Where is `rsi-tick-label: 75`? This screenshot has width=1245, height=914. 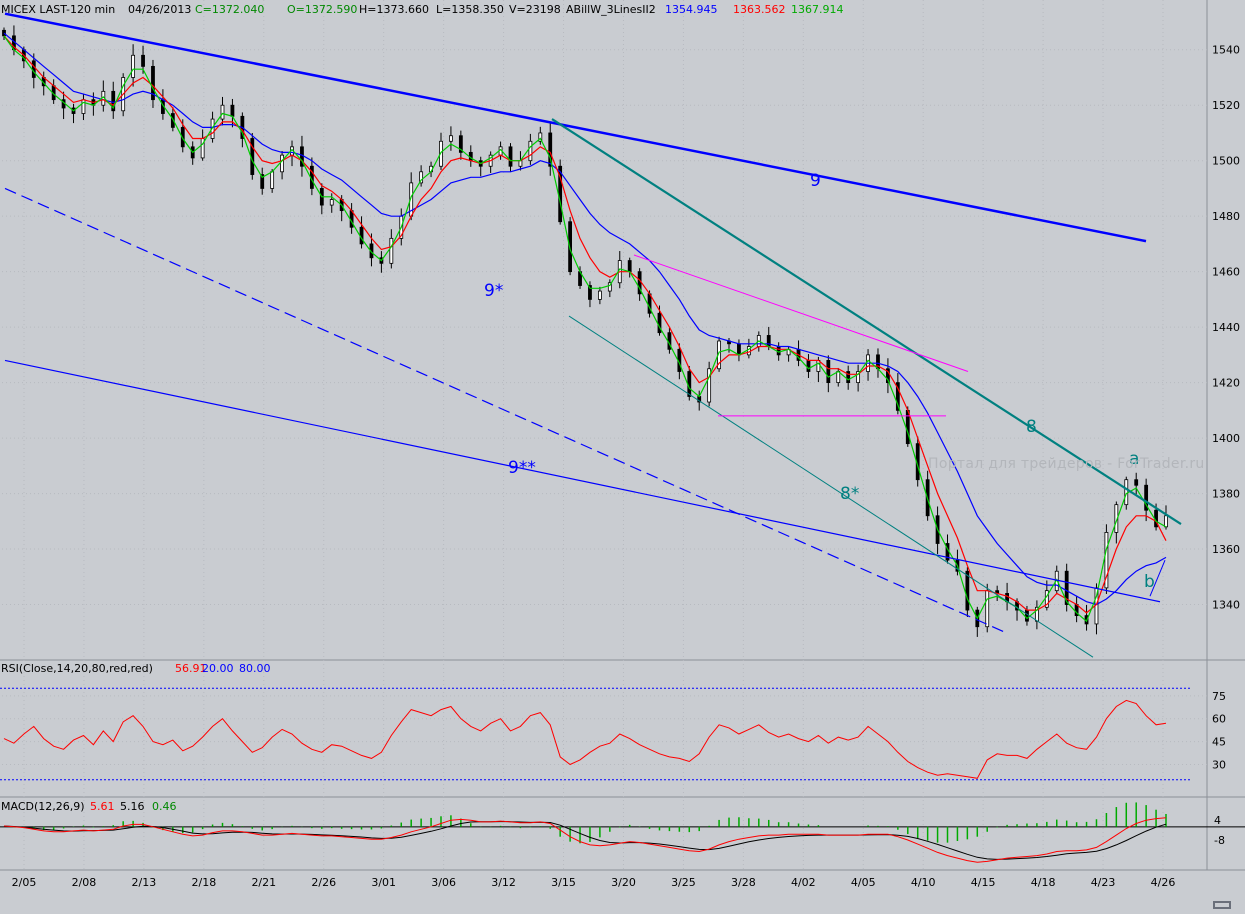 rsi-tick-label: 75 is located at coordinates (1219, 696).